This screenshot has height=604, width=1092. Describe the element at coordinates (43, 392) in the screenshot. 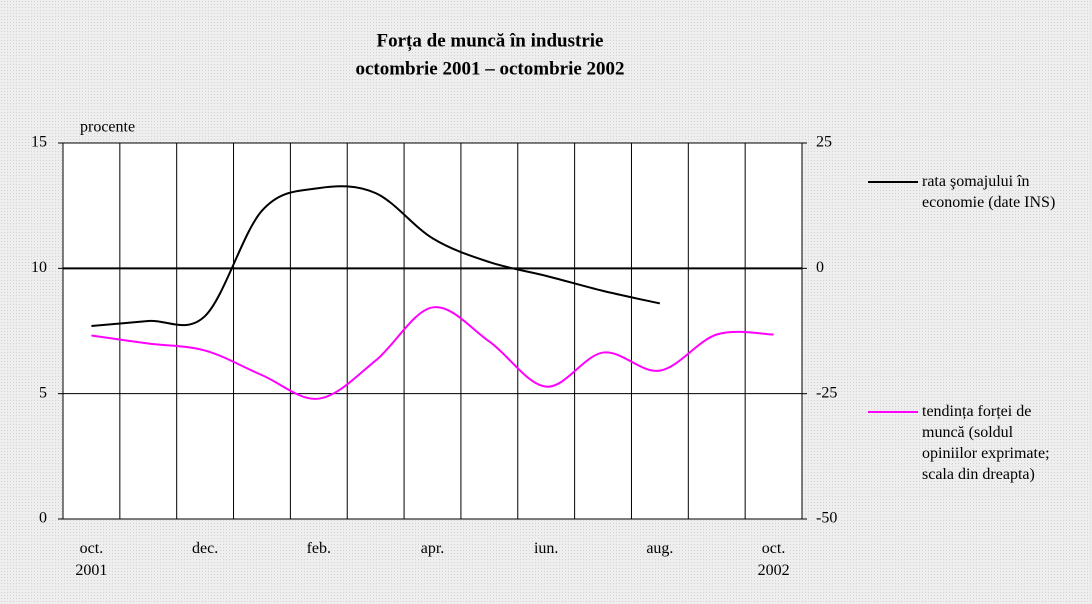

I see `y-tick-label: 5` at that location.